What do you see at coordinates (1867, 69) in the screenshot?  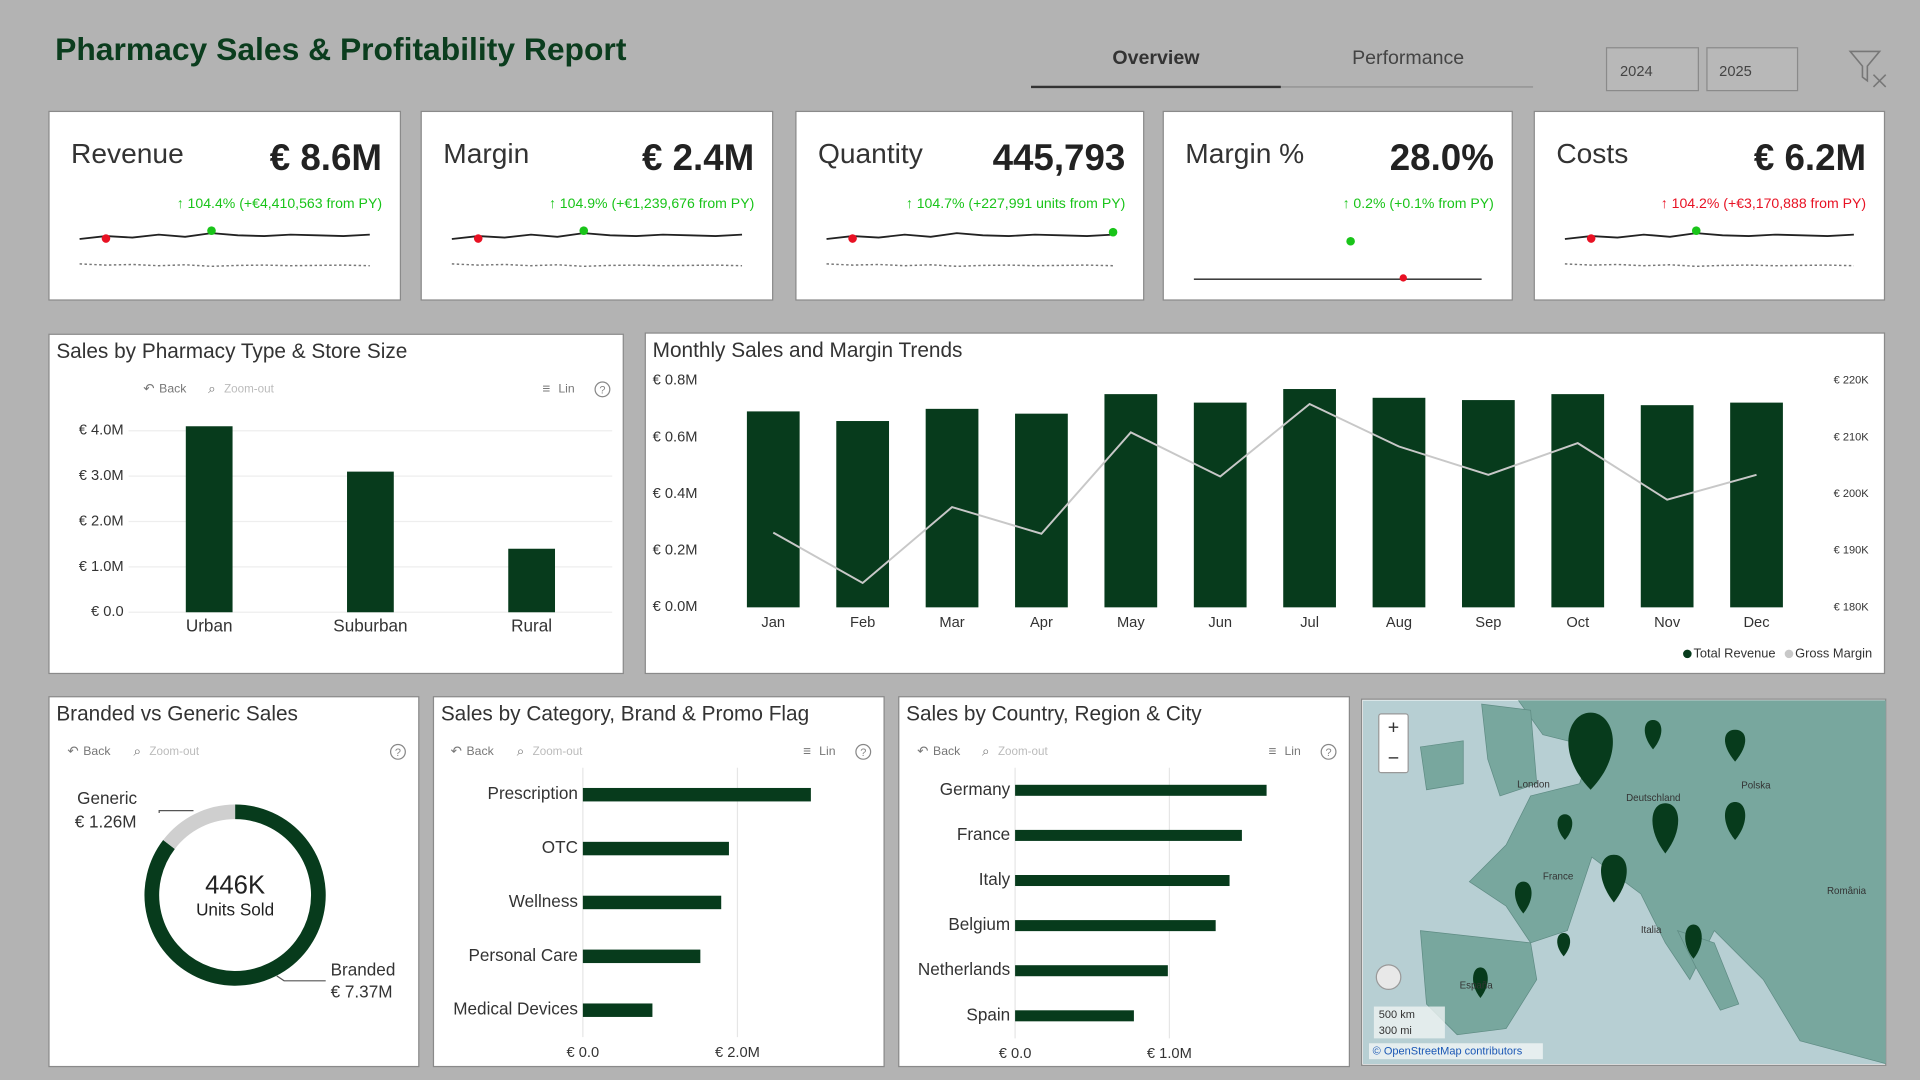 I see `filter-icon` at bounding box center [1867, 69].